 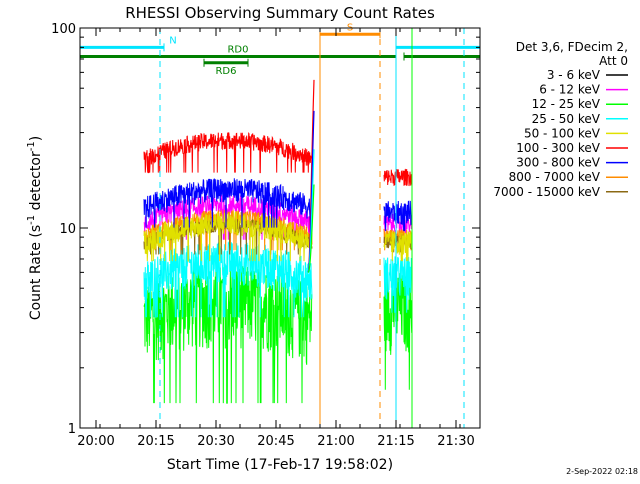 What do you see at coordinates (602, 471) in the screenshot?
I see `footer-timestamp: 2-Sep-2022 02:18` at bounding box center [602, 471].